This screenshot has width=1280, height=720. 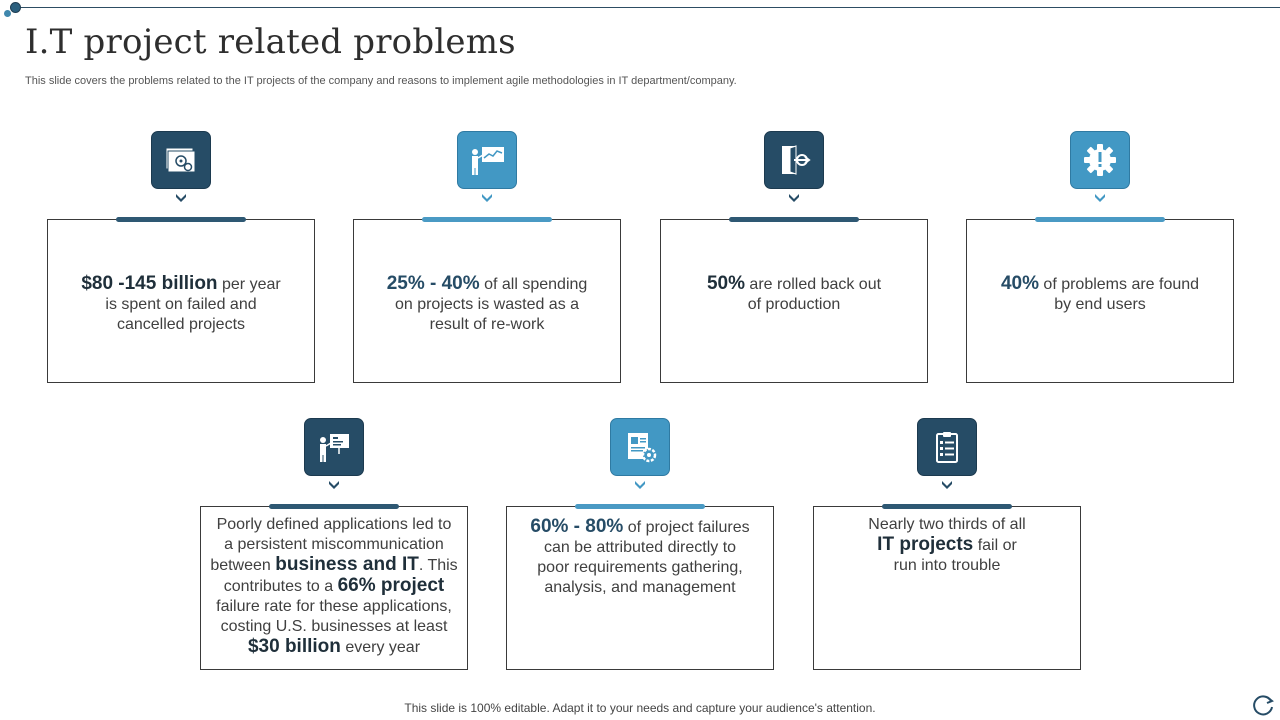 What do you see at coordinates (1019, 283) in the screenshot?
I see `card-highlight: 40%` at bounding box center [1019, 283].